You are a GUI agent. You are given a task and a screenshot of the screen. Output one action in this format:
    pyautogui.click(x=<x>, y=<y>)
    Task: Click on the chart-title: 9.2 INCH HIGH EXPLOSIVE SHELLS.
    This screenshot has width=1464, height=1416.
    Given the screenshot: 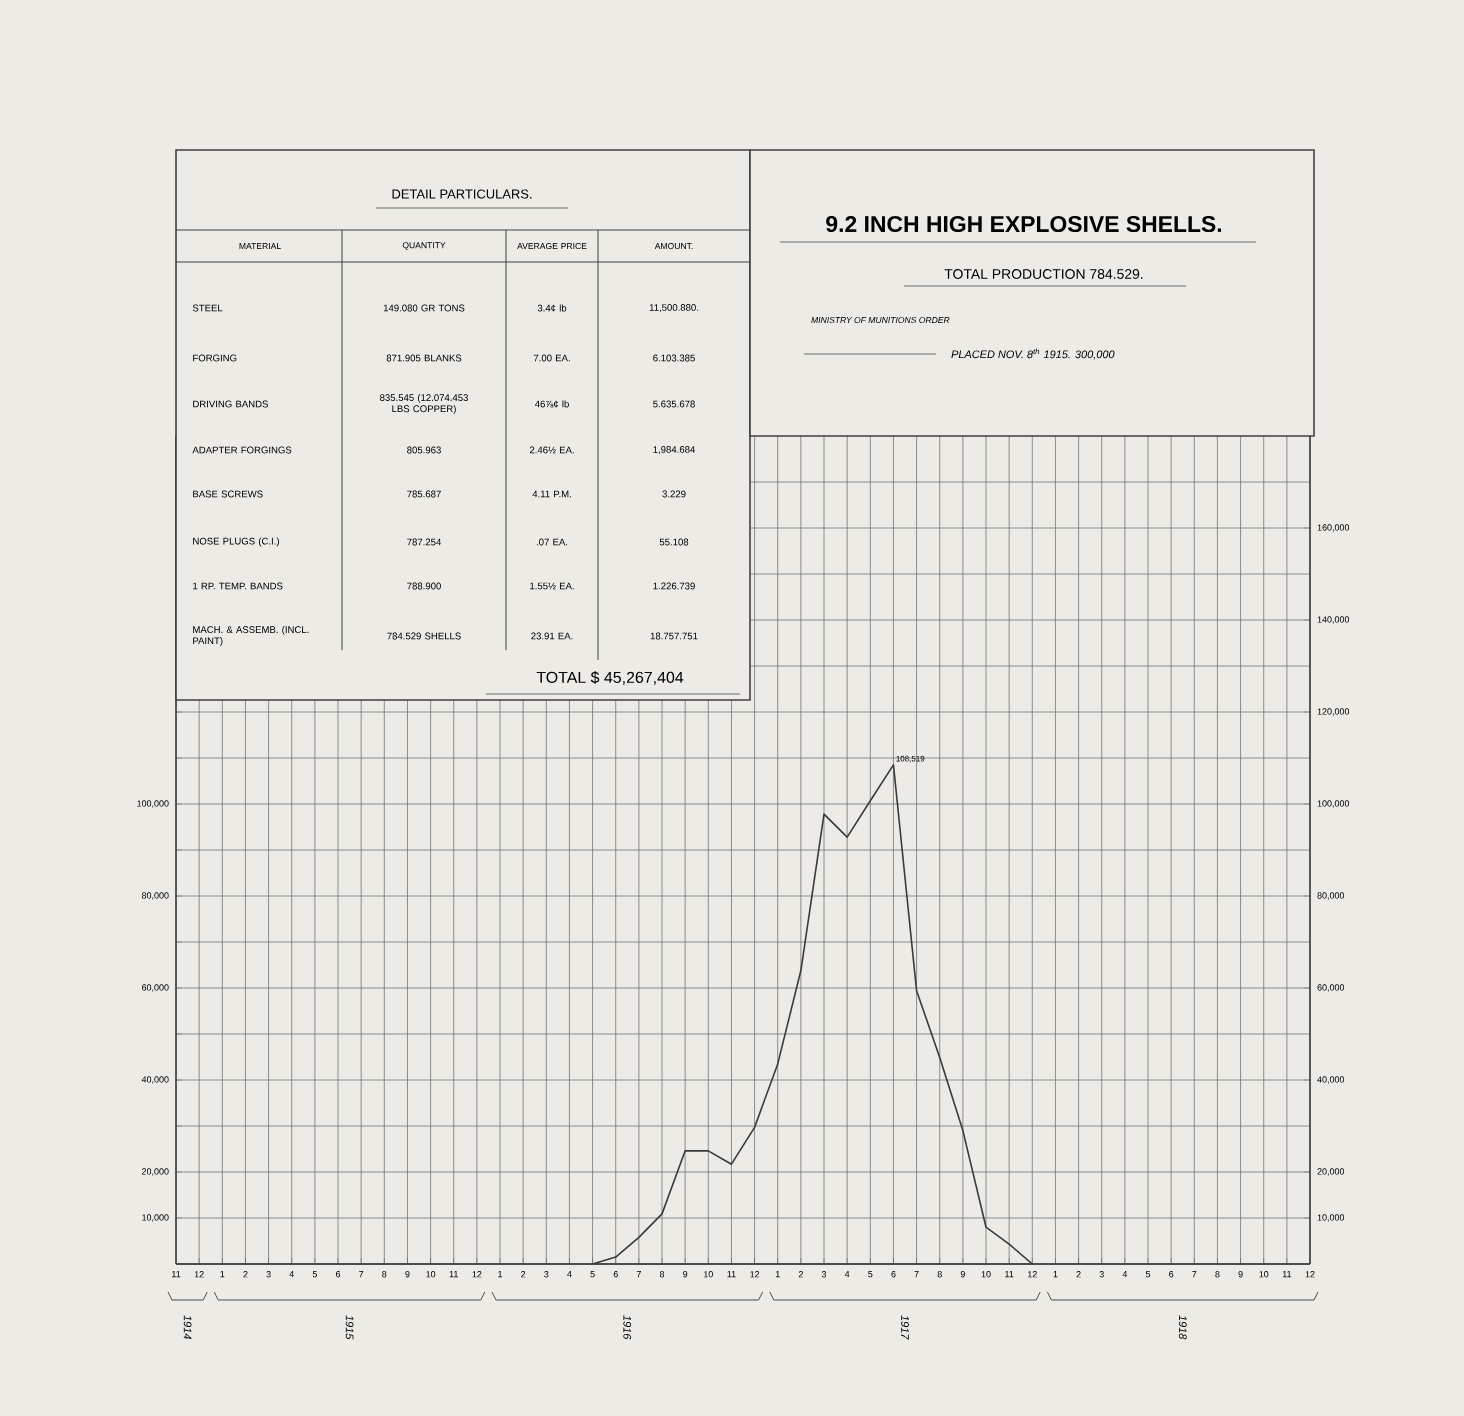 What is the action you would take?
    pyautogui.click(x=1024, y=224)
    